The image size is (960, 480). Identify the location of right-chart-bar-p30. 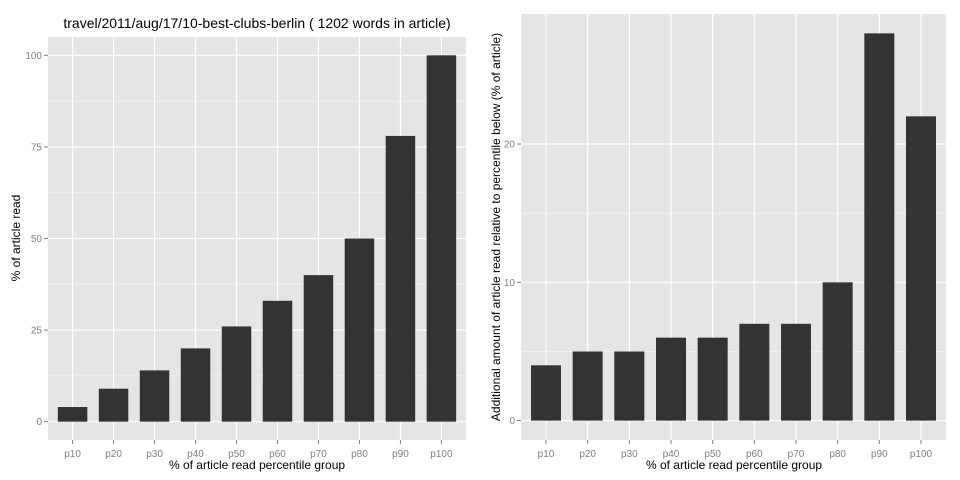
(629, 386).